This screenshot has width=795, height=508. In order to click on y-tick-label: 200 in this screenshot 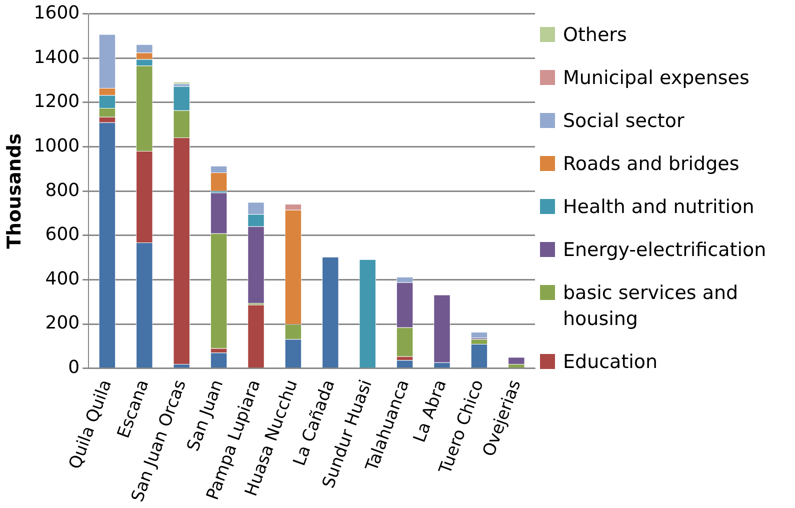, I will do `click(62, 323)`.